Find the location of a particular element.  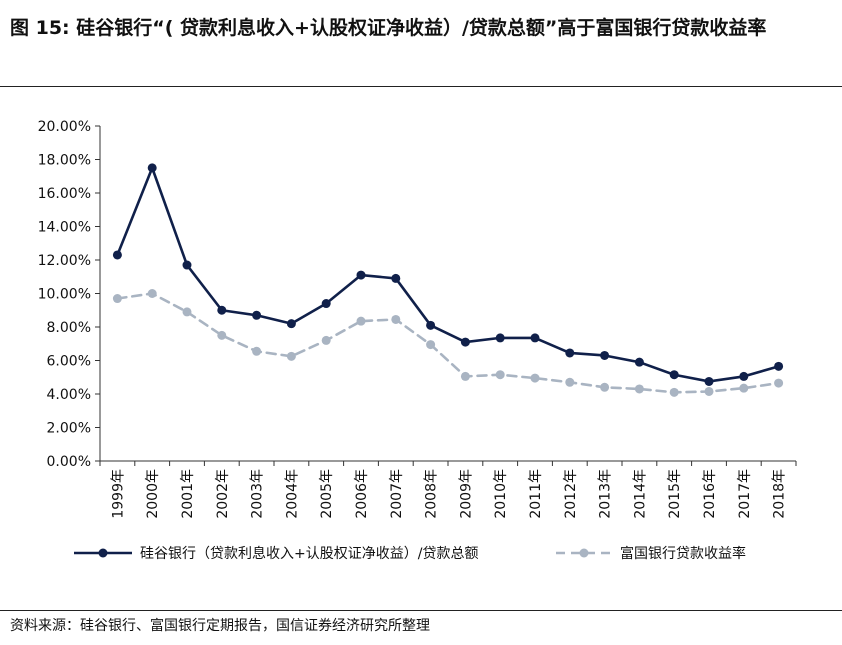

x-tick-label: 1999年 is located at coordinates (118, 494).